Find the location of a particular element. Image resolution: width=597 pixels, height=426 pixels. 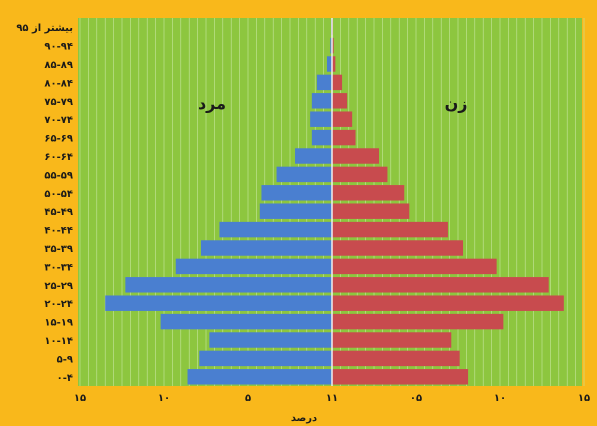

age-group-label: ۵۵-۵۹ is located at coordinates (58, 175).